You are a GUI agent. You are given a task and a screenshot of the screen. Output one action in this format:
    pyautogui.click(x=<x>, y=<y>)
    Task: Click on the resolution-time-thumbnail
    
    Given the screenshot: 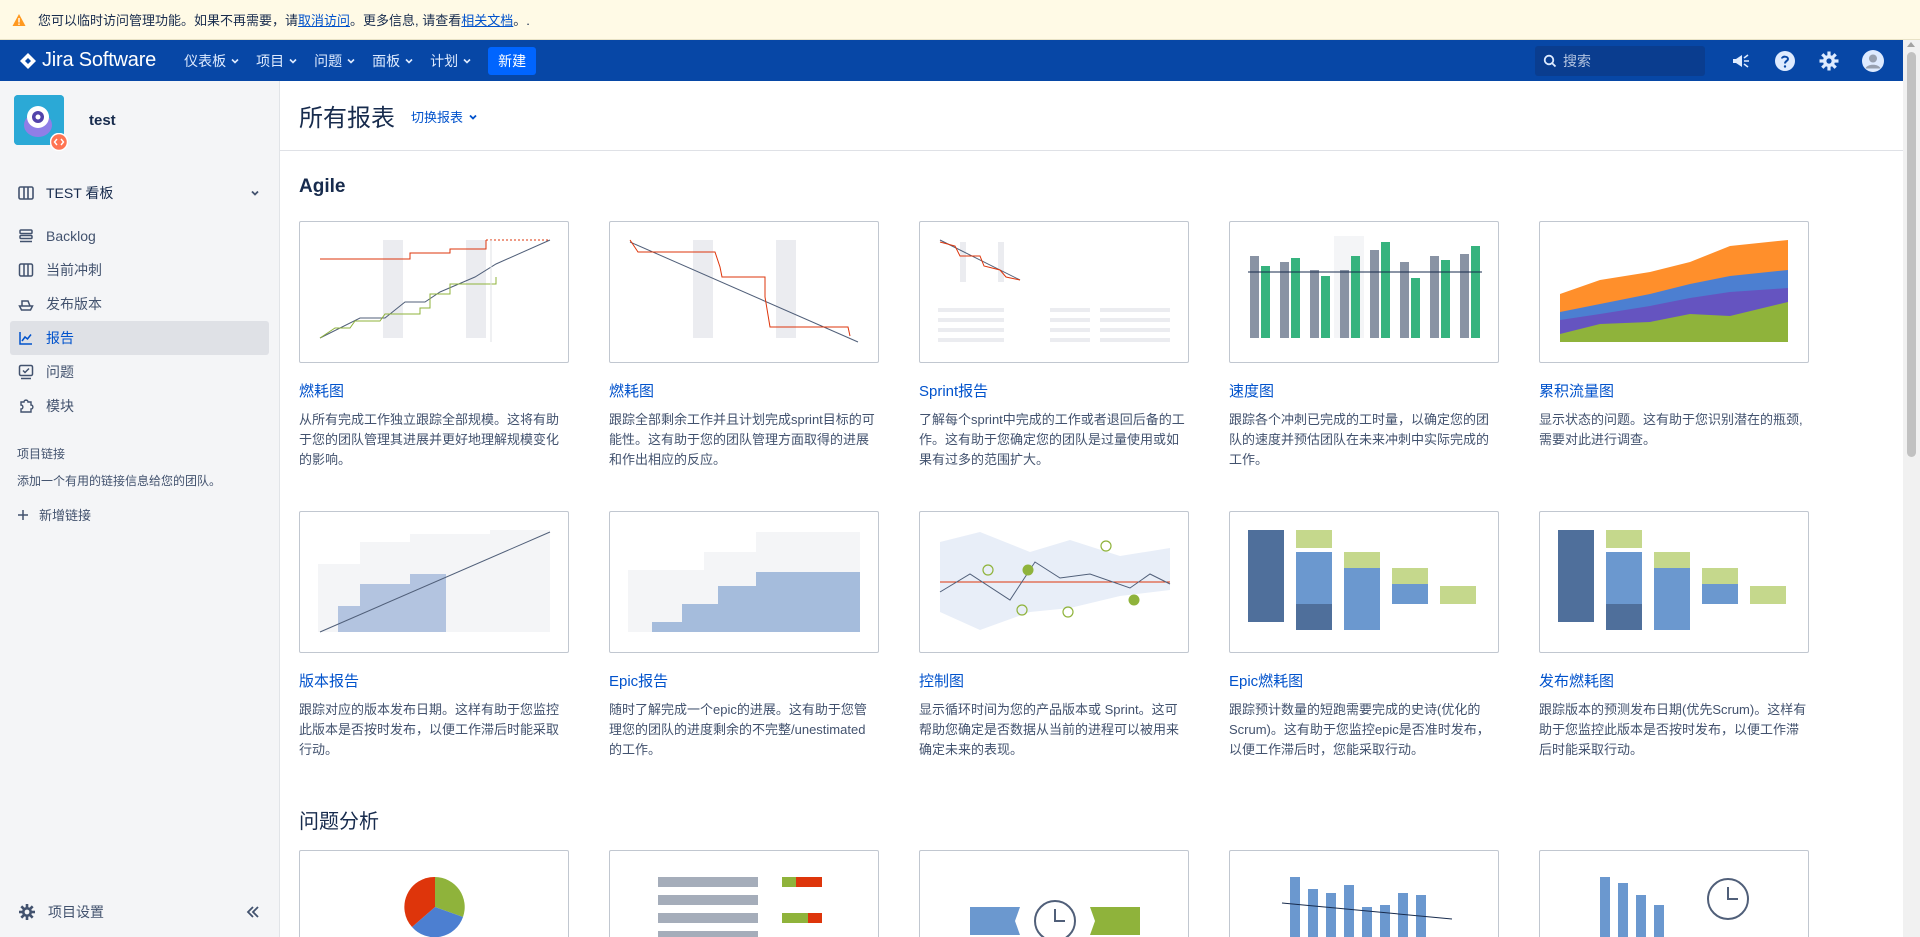 What is the action you would take?
    pyautogui.click(x=1674, y=893)
    